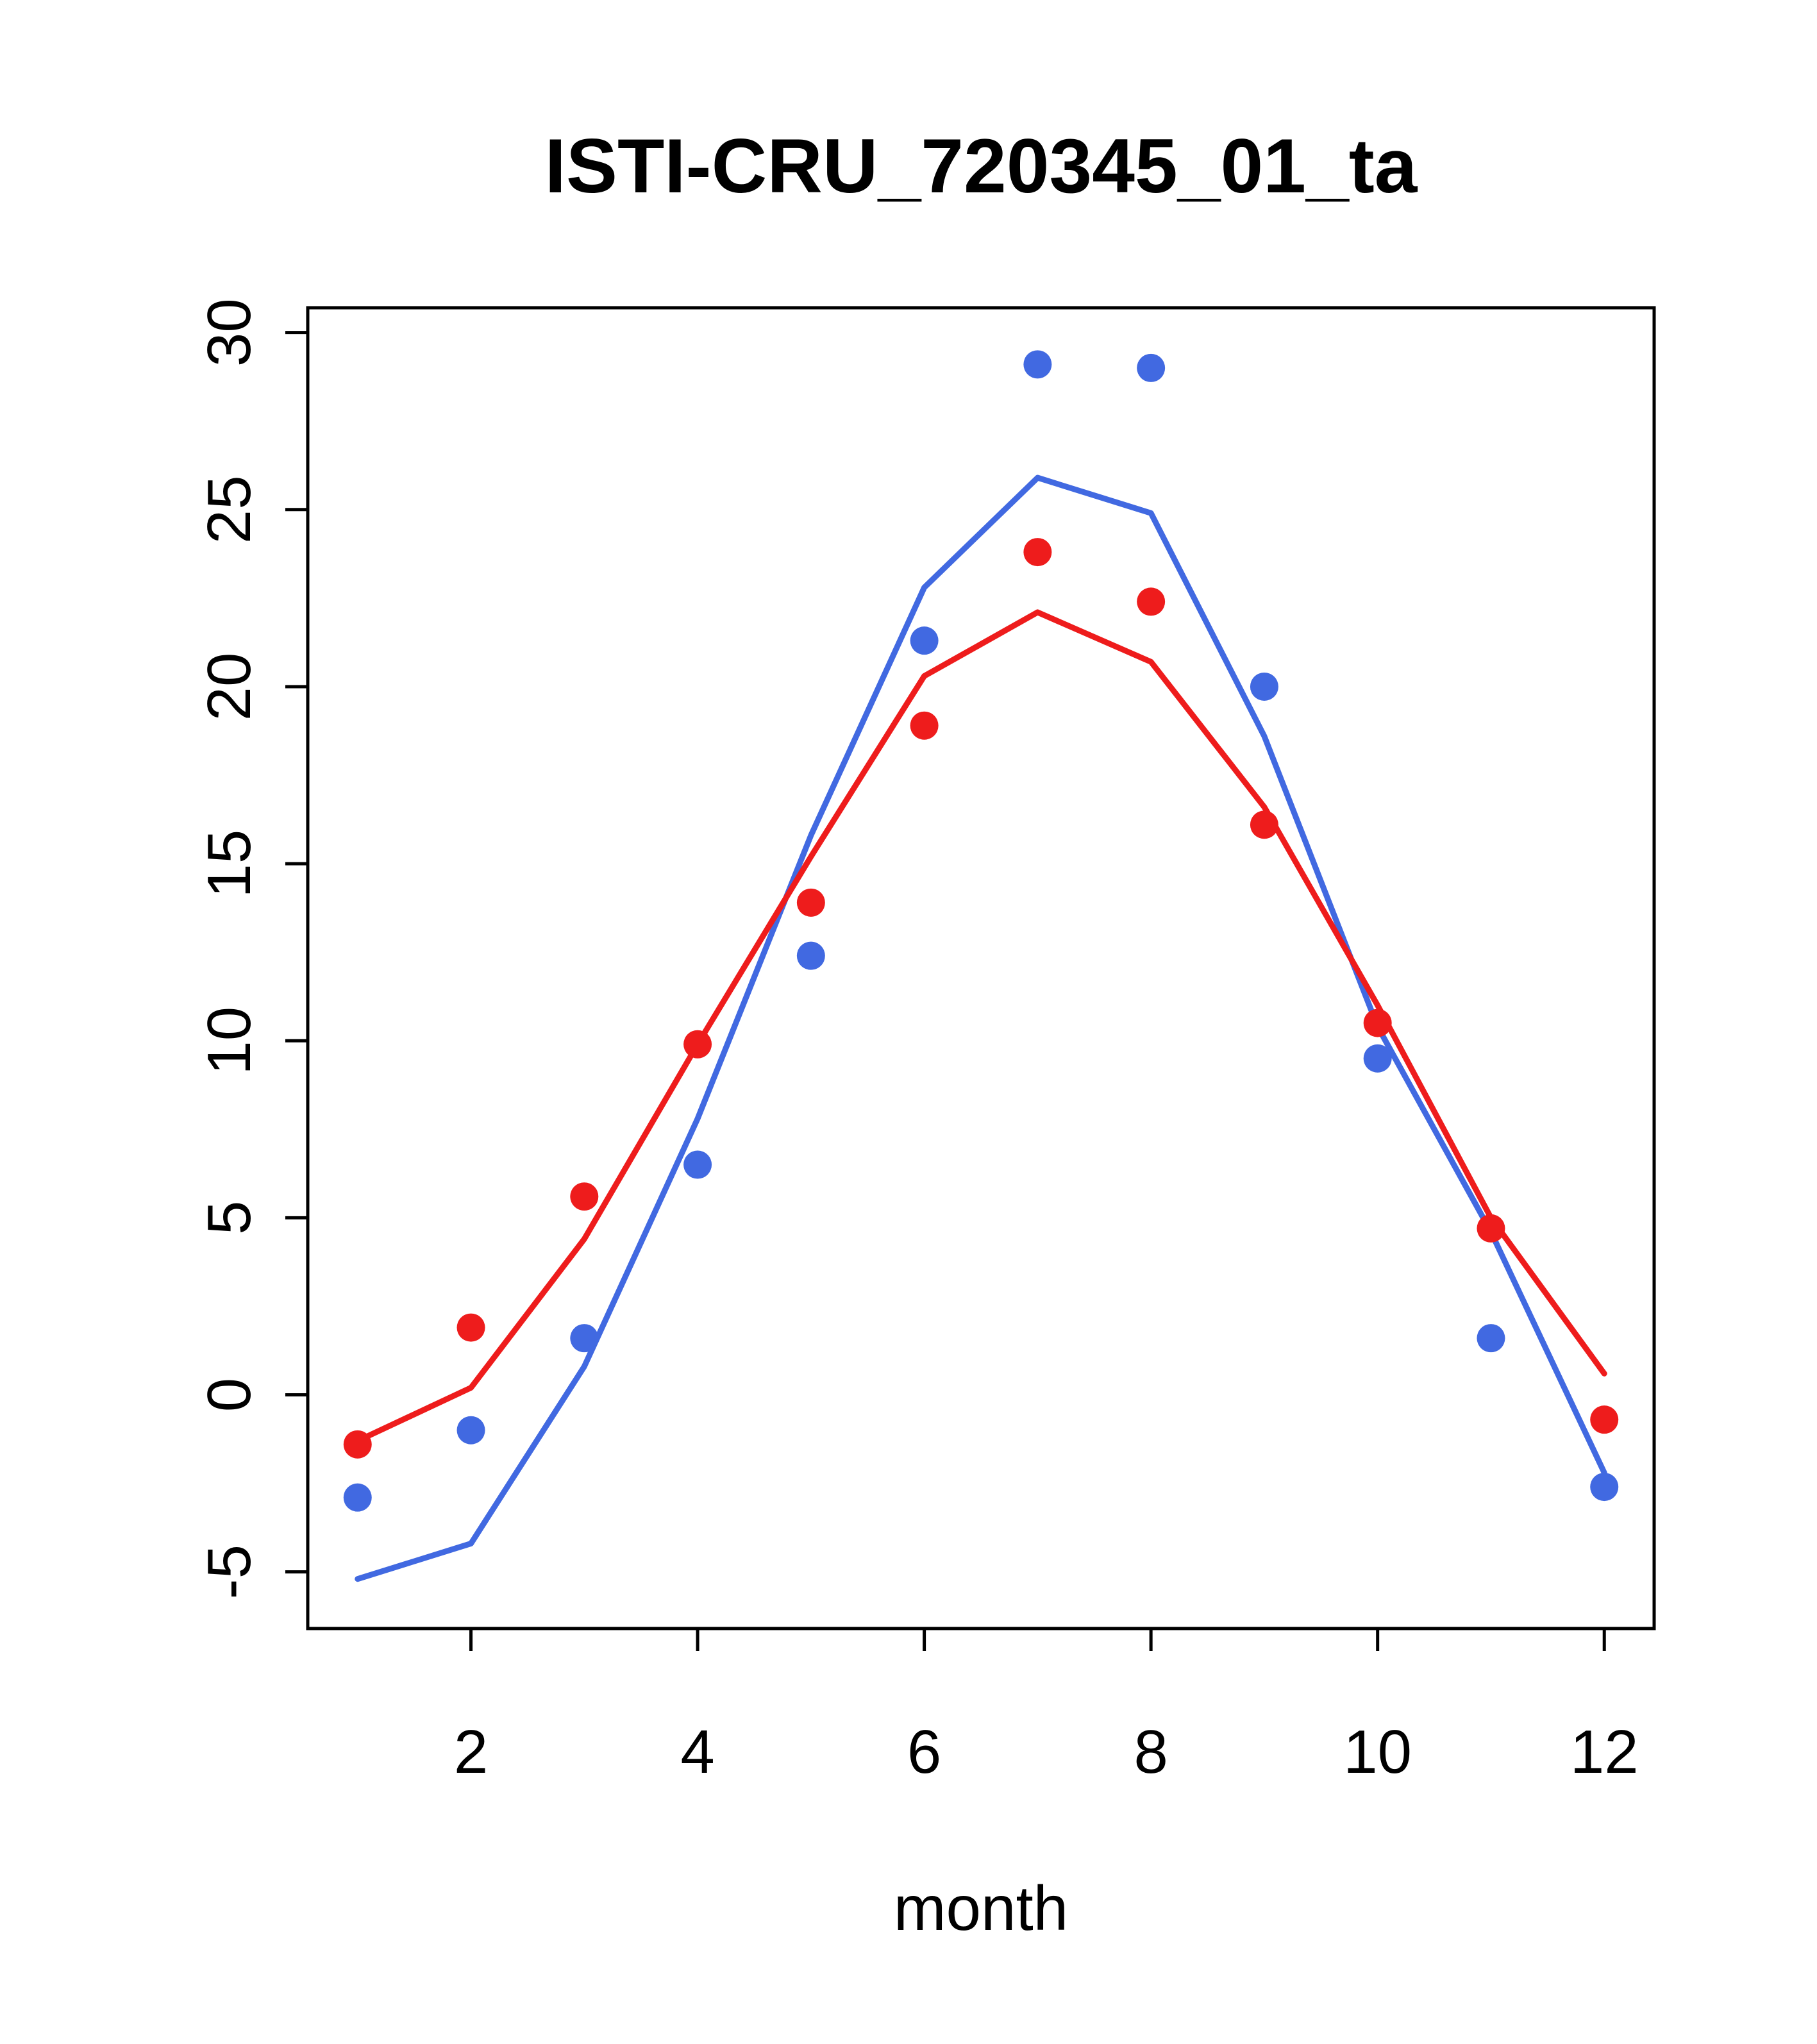  What do you see at coordinates (1604, 1752) in the screenshot?
I see `x-tick-label: 12` at bounding box center [1604, 1752].